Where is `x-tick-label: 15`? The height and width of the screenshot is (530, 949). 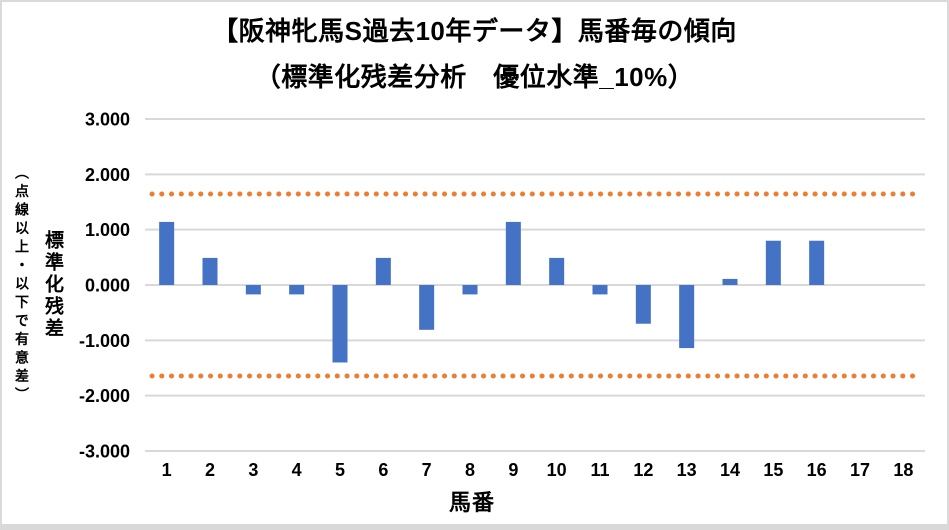 x-tick-label: 15 is located at coordinates (773, 470).